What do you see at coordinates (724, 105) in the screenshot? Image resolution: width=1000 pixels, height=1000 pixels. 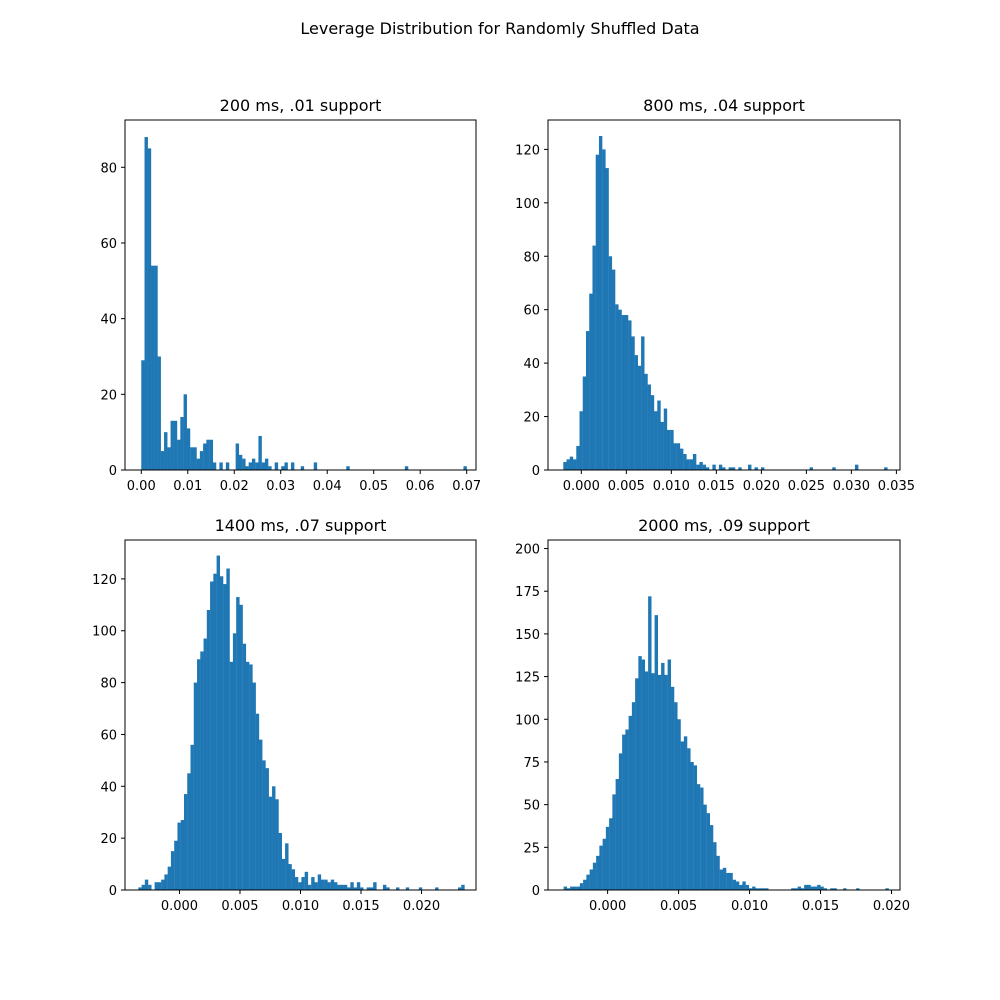 I see `subplot-title: 800 ms, .04 support` at bounding box center [724, 105].